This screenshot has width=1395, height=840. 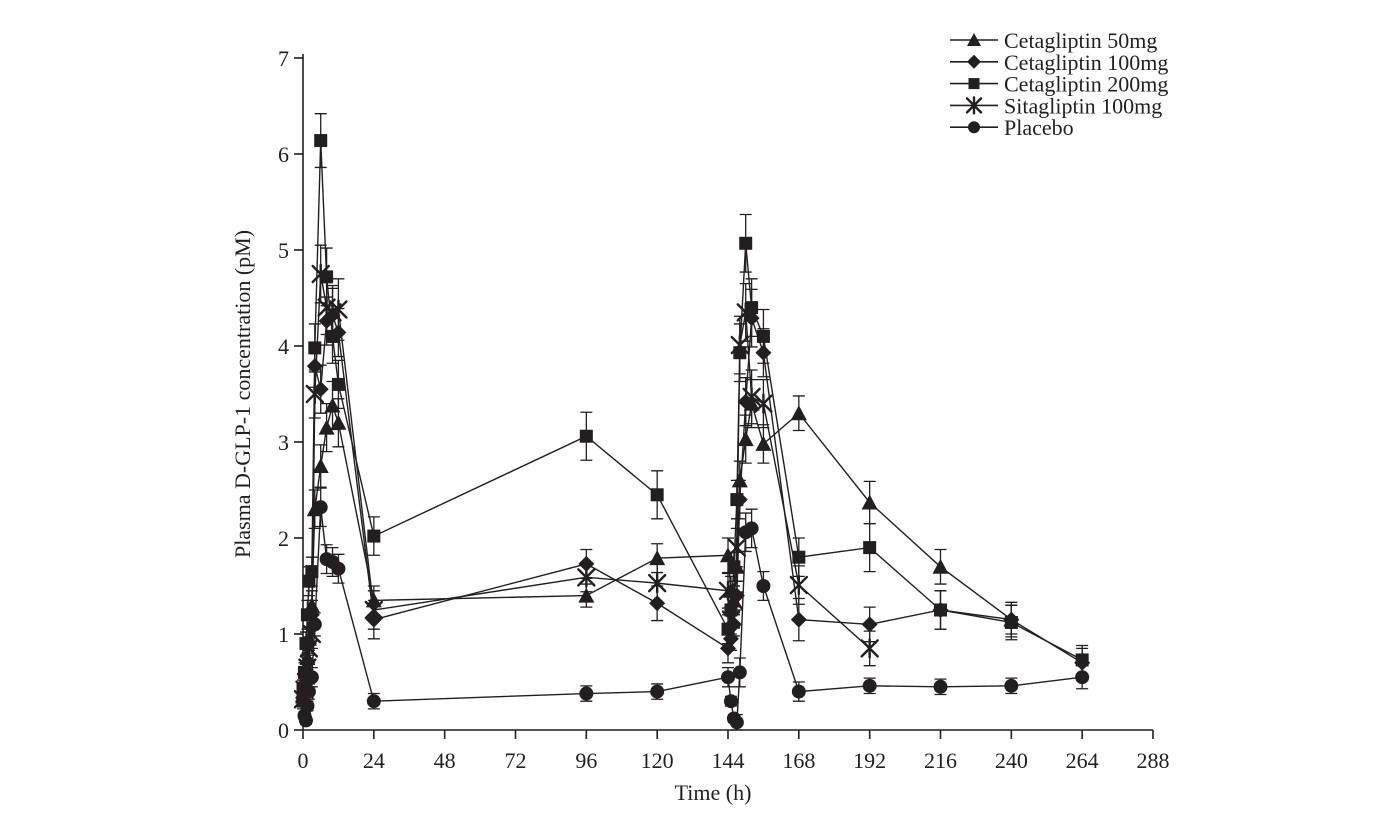 What do you see at coordinates (1039, 127) in the screenshot?
I see `legend-label: Placebo` at bounding box center [1039, 127].